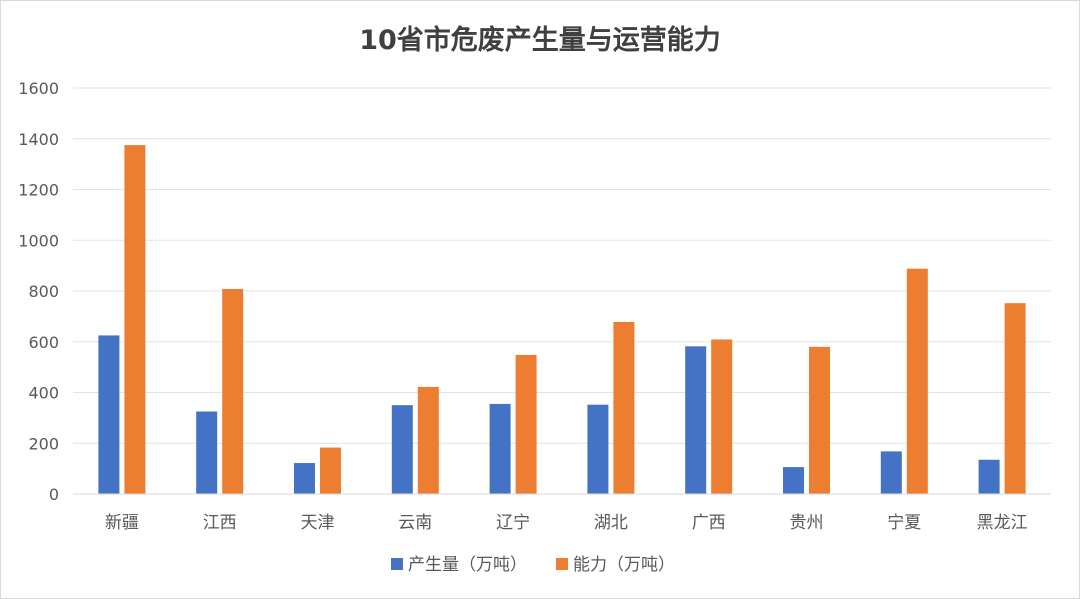 Image resolution: width=1080 pixels, height=599 pixels. What do you see at coordinates (904, 523) in the screenshot?
I see `x-category-label: 宁夏` at bounding box center [904, 523].